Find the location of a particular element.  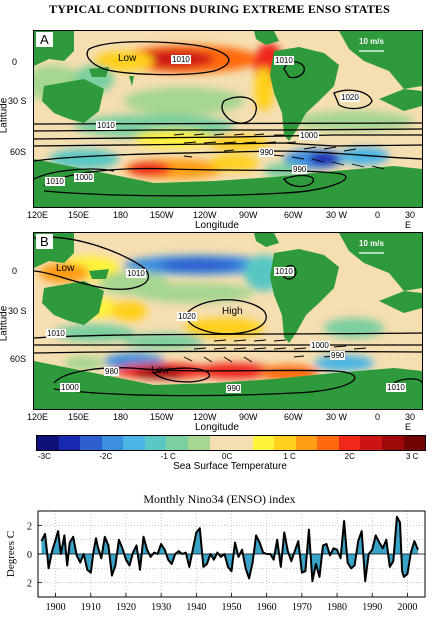

latitude-axis-title-b: Latitude is located at coordinates (5, 323).